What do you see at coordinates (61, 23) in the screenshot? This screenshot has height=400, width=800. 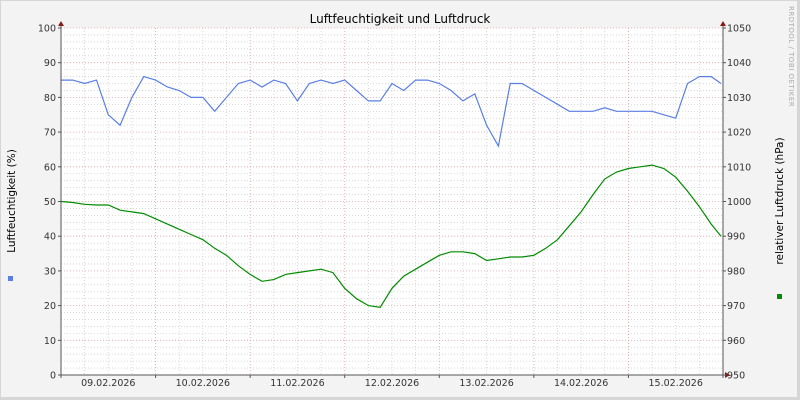 I see `y-axis-arrow-icon` at bounding box center [61, 23].